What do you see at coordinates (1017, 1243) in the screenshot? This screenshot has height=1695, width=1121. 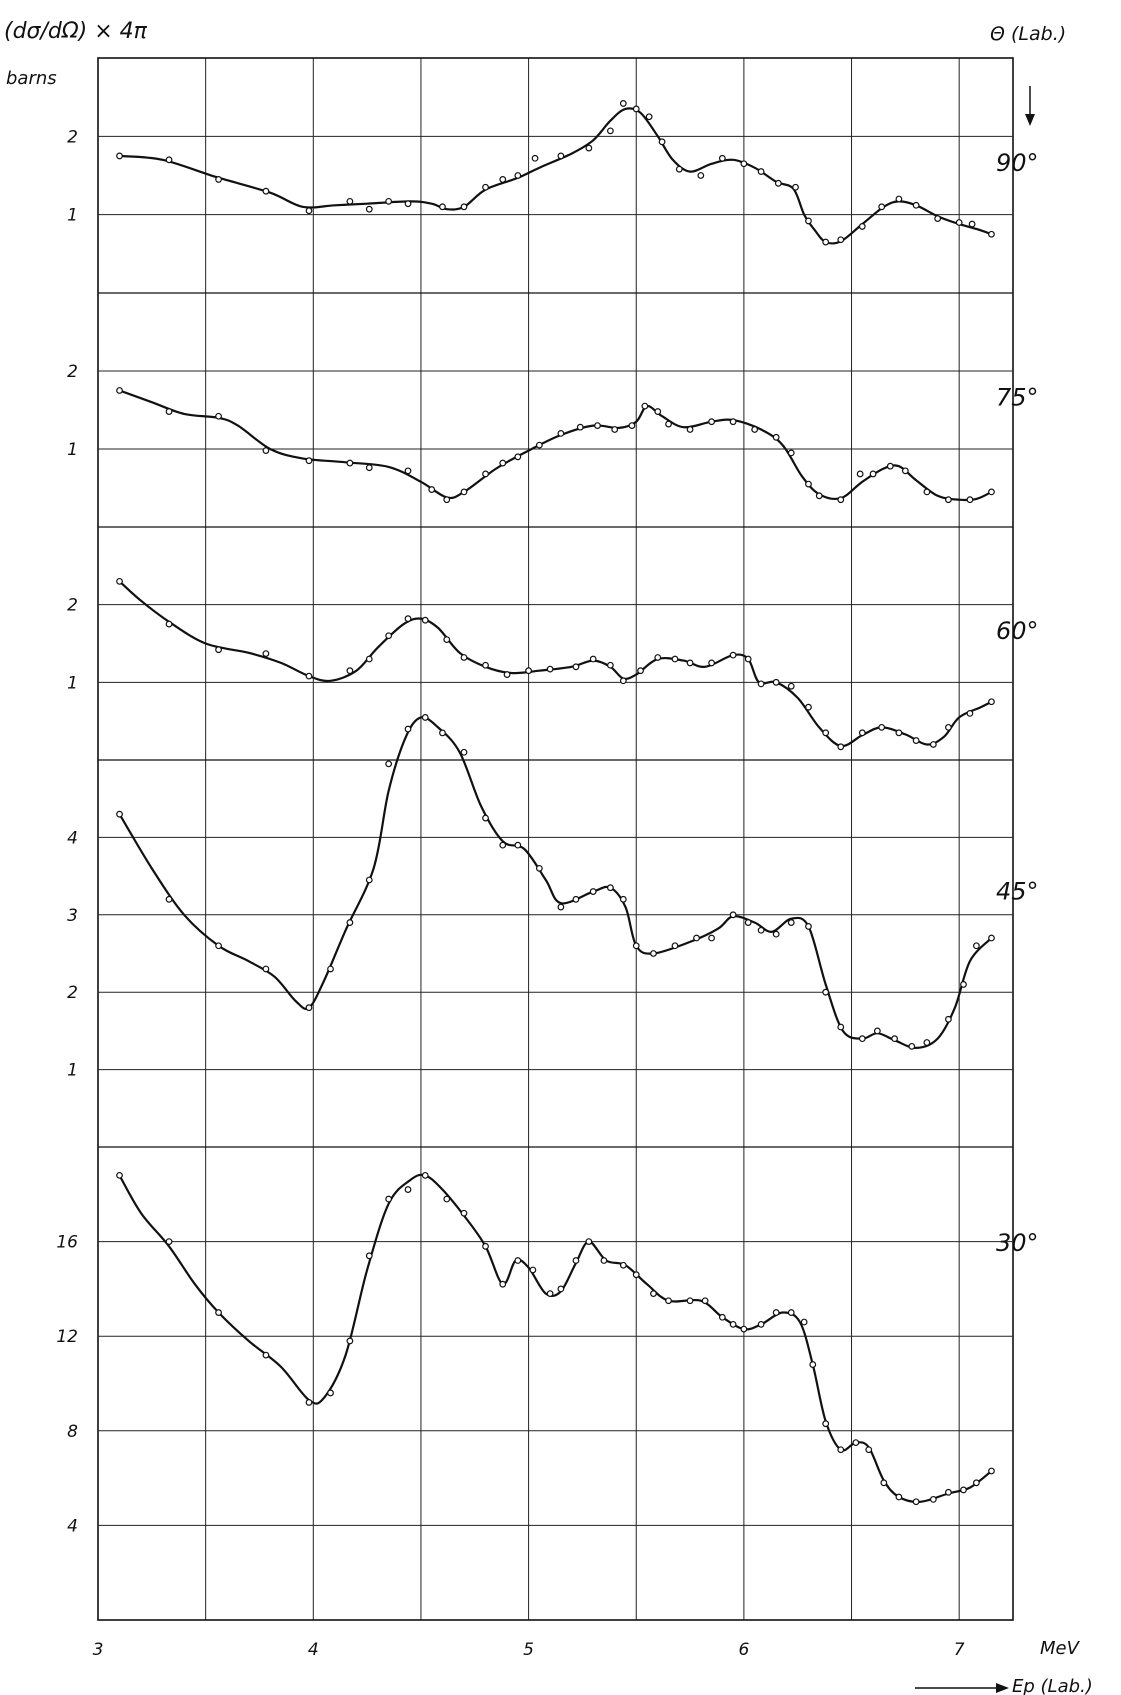 I see `angle-label: 30°` at bounding box center [1017, 1243].